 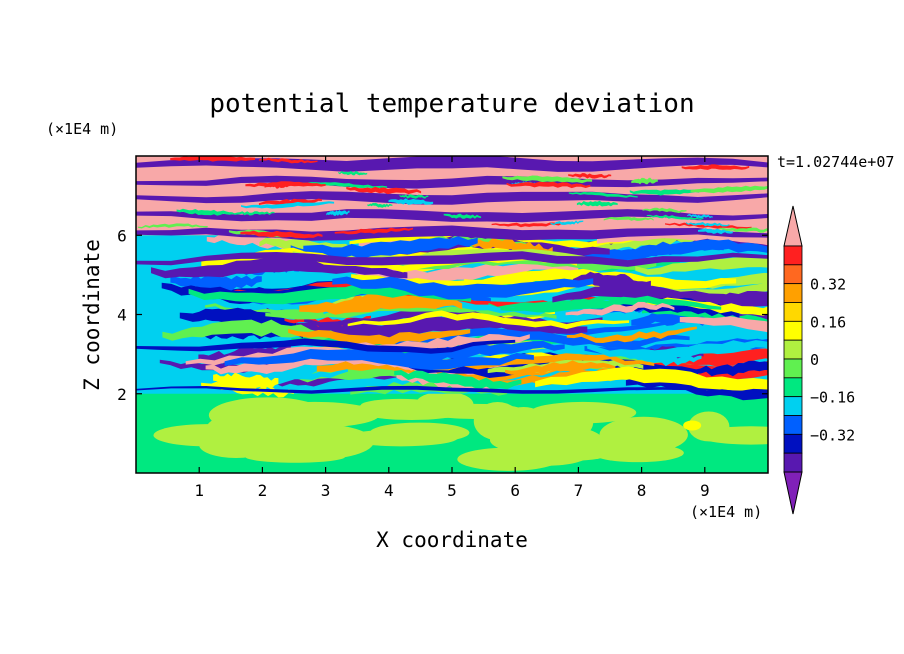 I want to click on y-axis-label: Z coordinate, so click(x=92, y=315).